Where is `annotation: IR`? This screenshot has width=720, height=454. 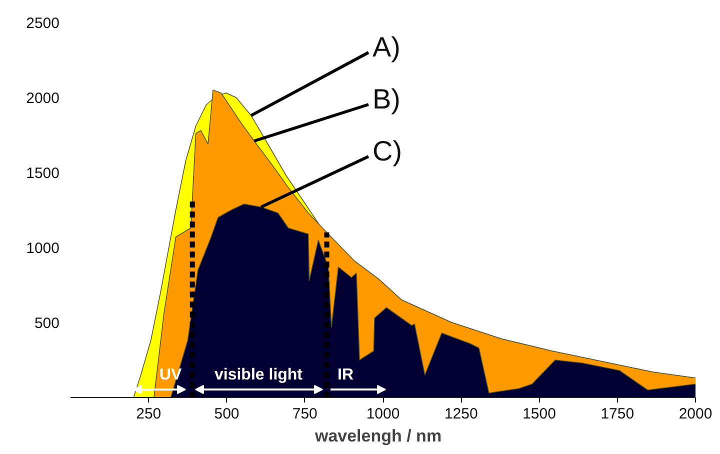 annotation: IR is located at coordinates (346, 375).